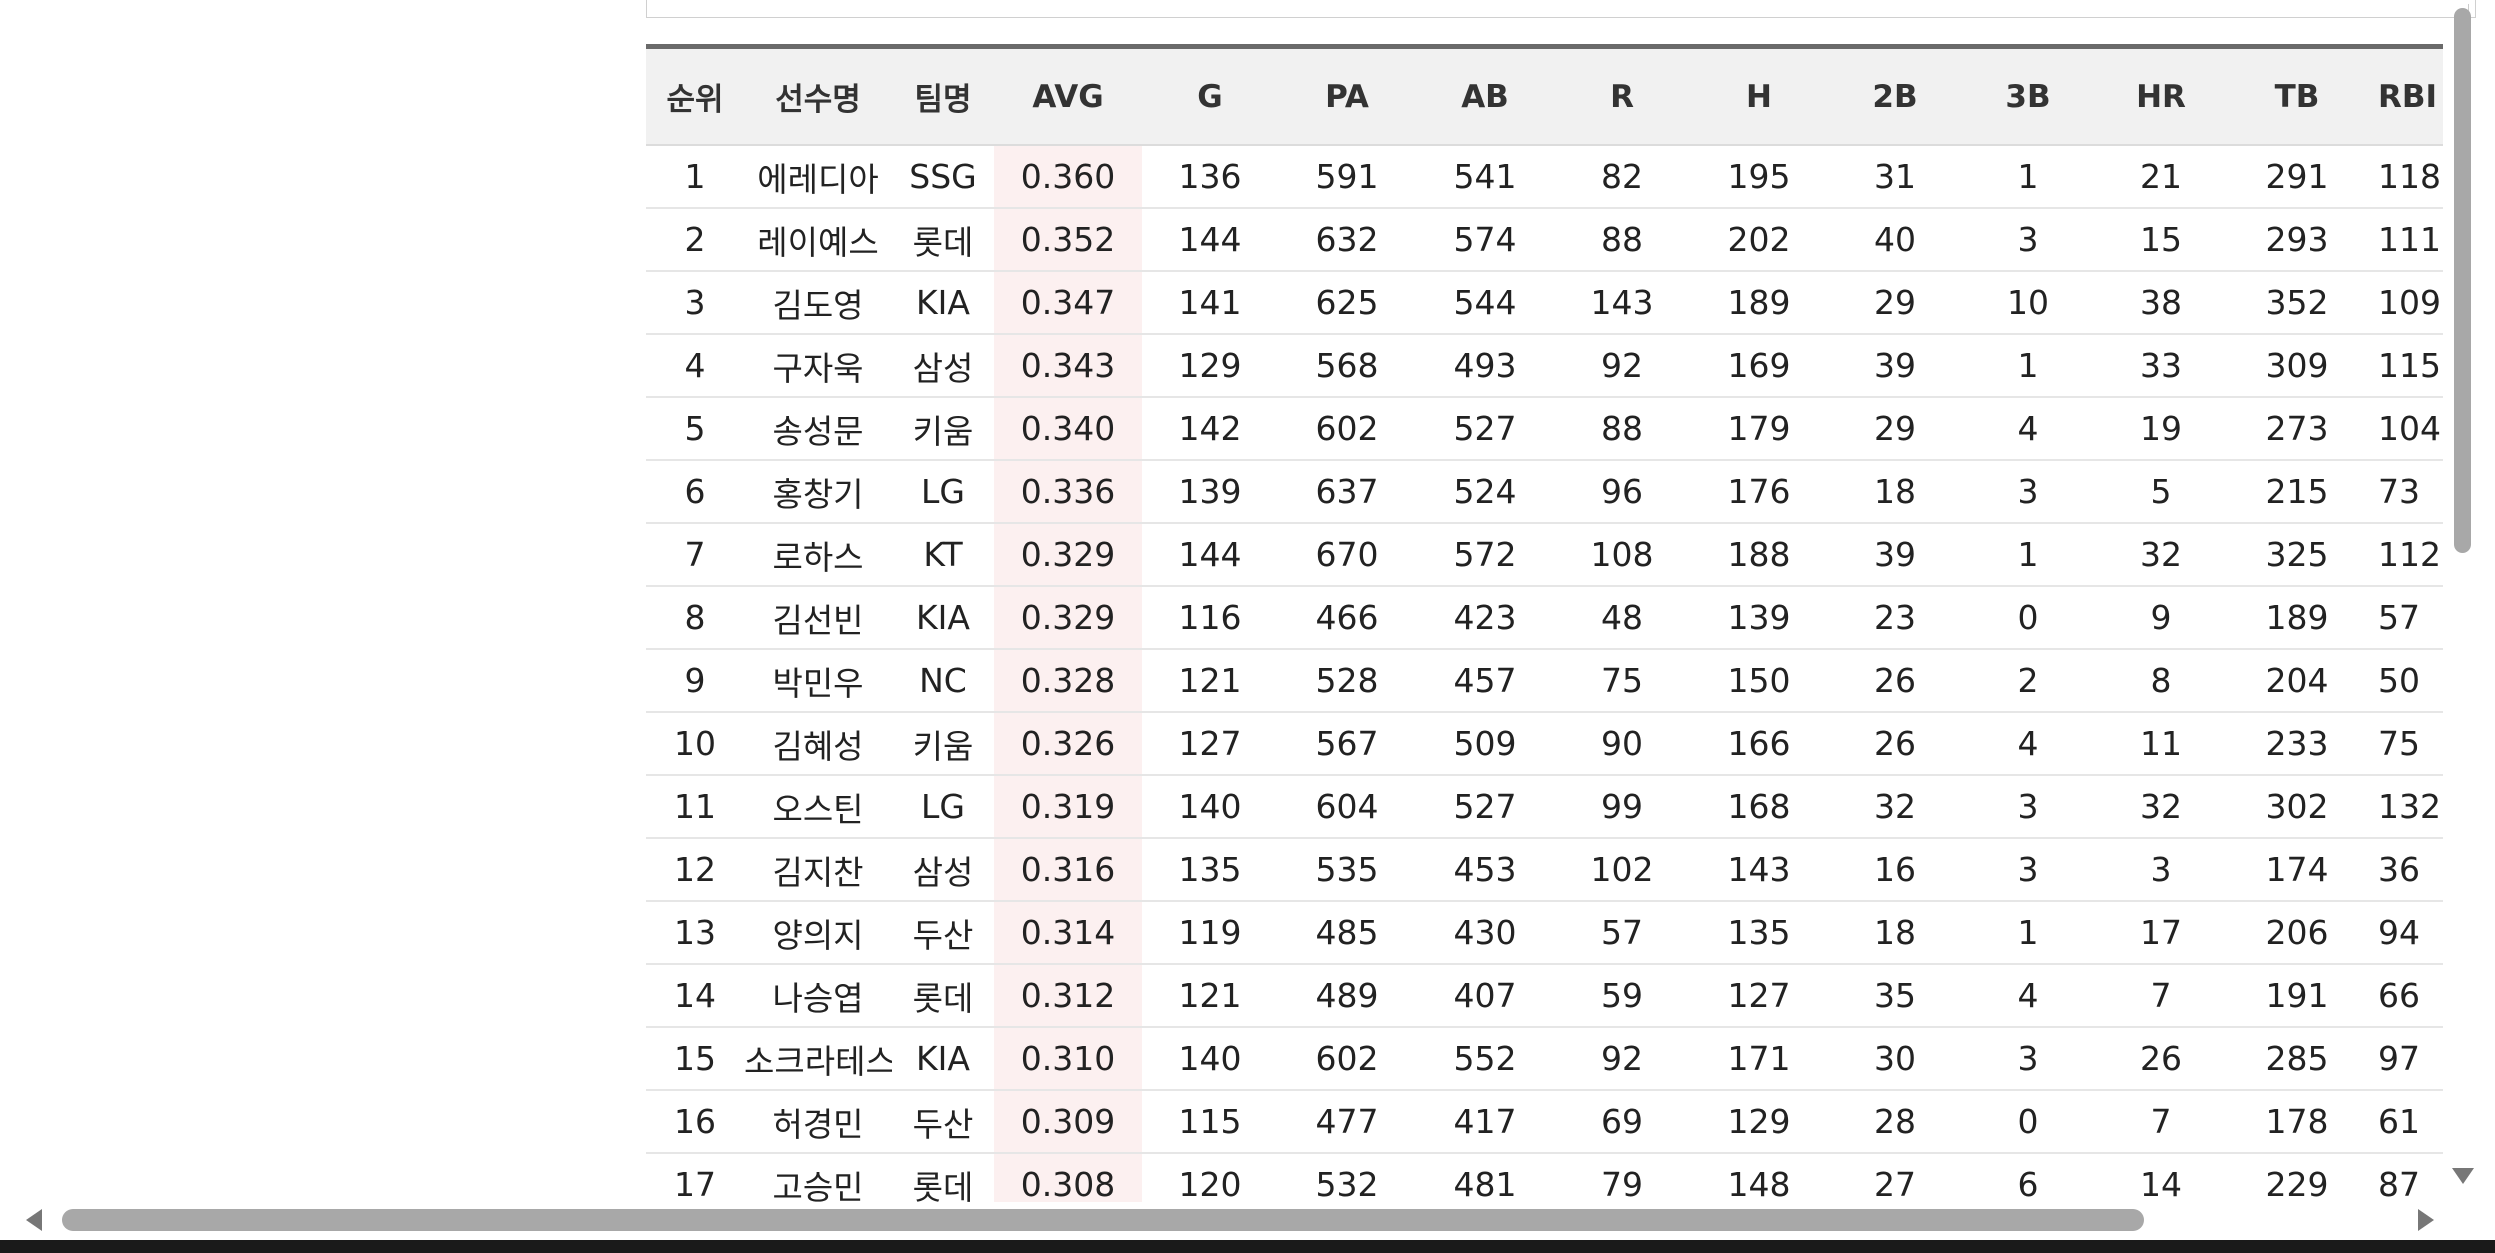 This screenshot has width=2495, height=1253. What do you see at coordinates (2462, 280) in the screenshot?
I see `vertical-scroll-thumb` at bounding box center [2462, 280].